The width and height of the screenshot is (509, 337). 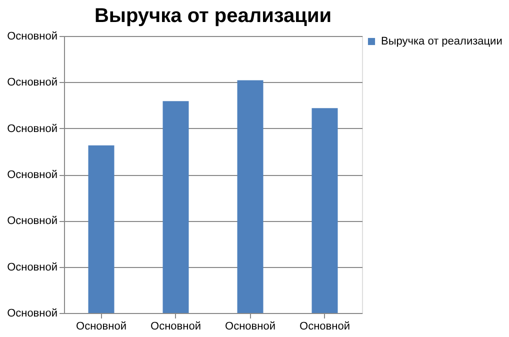 What do you see at coordinates (213, 16) in the screenshot?
I see `chart-title: Выручка от реализации` at bounding box center [213, 16].